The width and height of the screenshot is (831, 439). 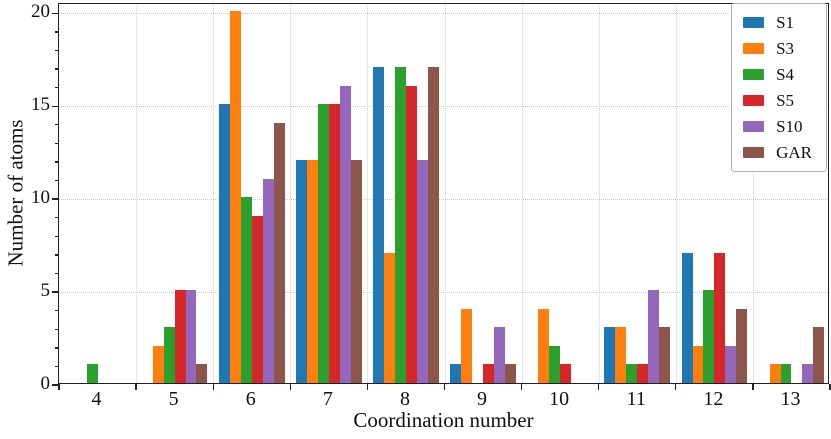 What do you see at coordinates (687, 317) in the screenshot?
I see `bar-S1-cn12` at bounding box center [687, 317].